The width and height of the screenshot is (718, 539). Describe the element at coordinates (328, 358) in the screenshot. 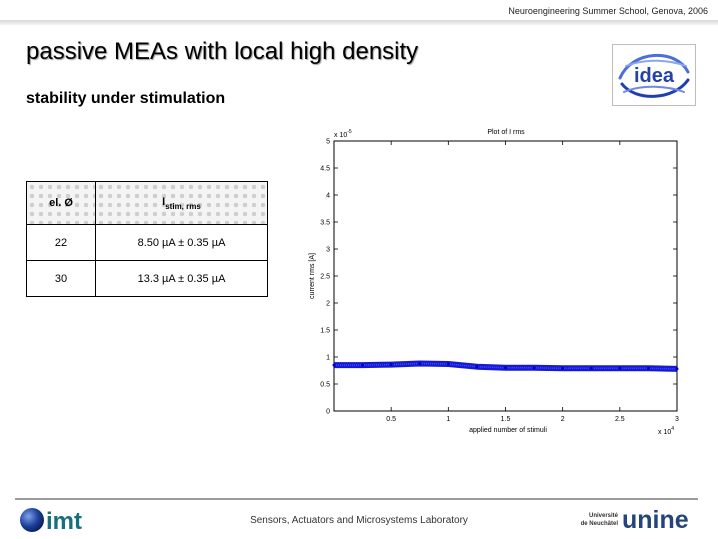

I see `y-tick-label: 1` at that location.